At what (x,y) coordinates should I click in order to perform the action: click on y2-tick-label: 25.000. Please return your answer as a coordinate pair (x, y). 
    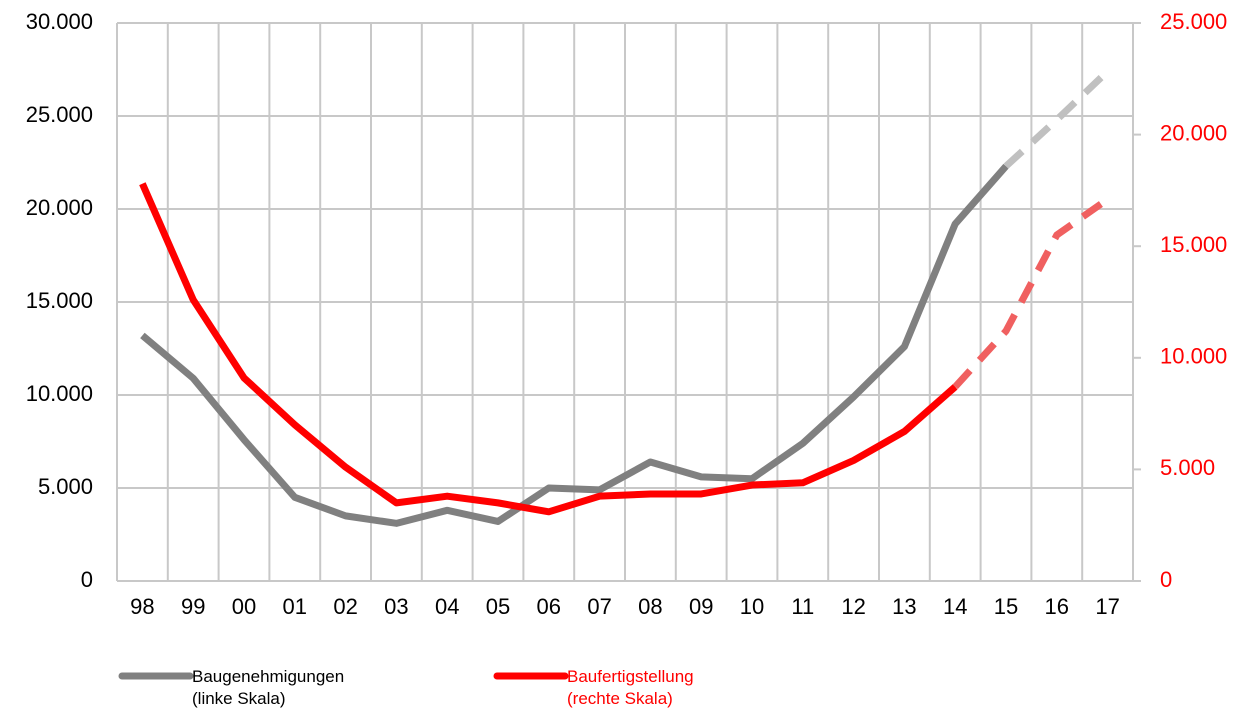
    Looking at the image, I should click on (1193, 21).